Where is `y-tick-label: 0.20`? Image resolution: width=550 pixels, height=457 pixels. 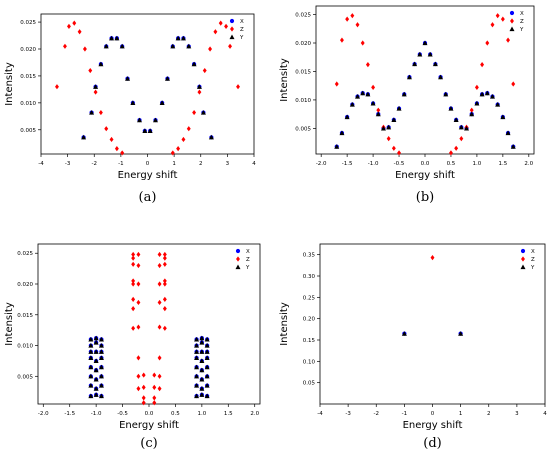 y-tick-label: 0.20 is located at coordinates (309, 320).